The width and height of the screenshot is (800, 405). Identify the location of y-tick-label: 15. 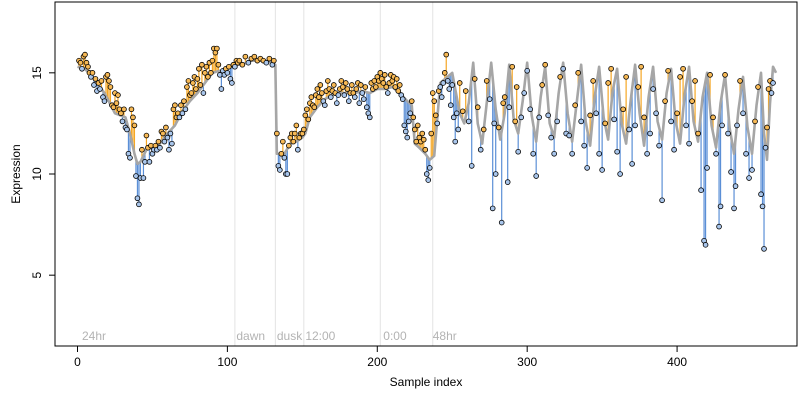
(37, 73).